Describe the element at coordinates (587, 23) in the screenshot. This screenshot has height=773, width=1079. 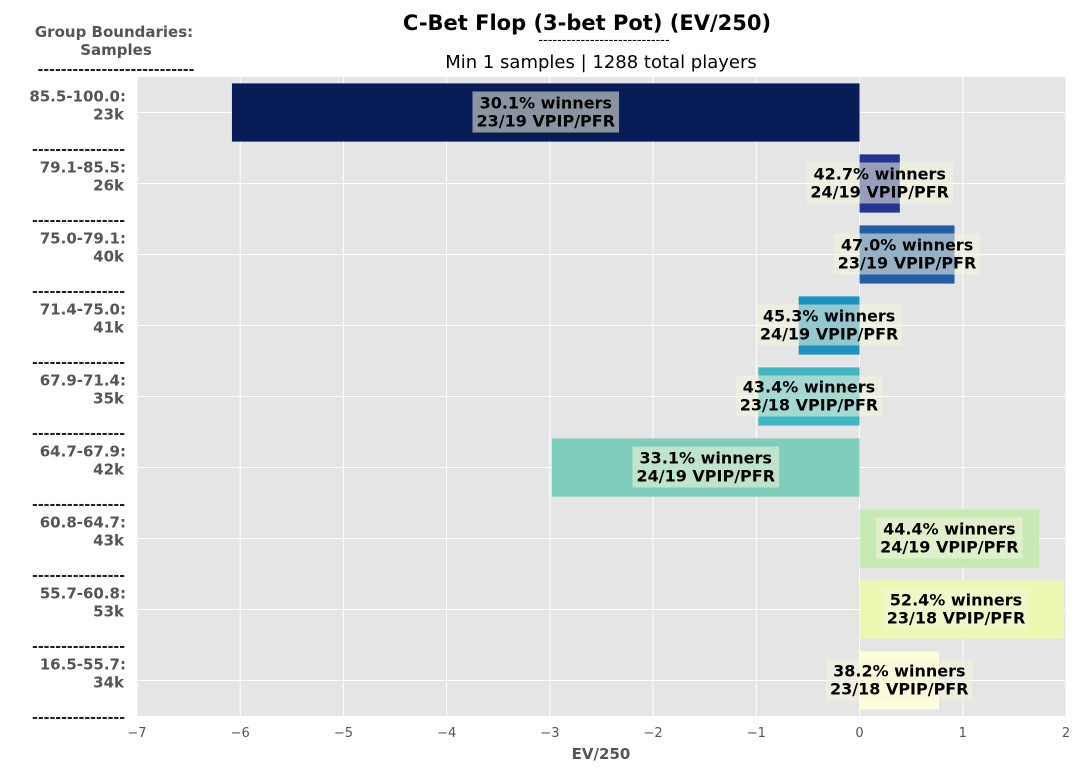
I see `chart-title: C-Bet Flop (3-bet Pot) (EV/250)` at that location.